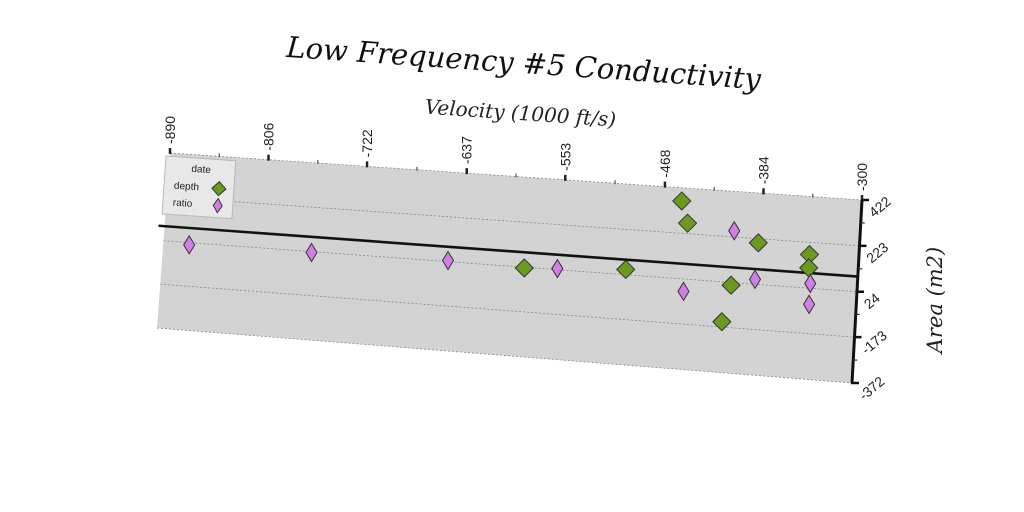  I want to click on legend: date depth ratio, so click(199, 187).